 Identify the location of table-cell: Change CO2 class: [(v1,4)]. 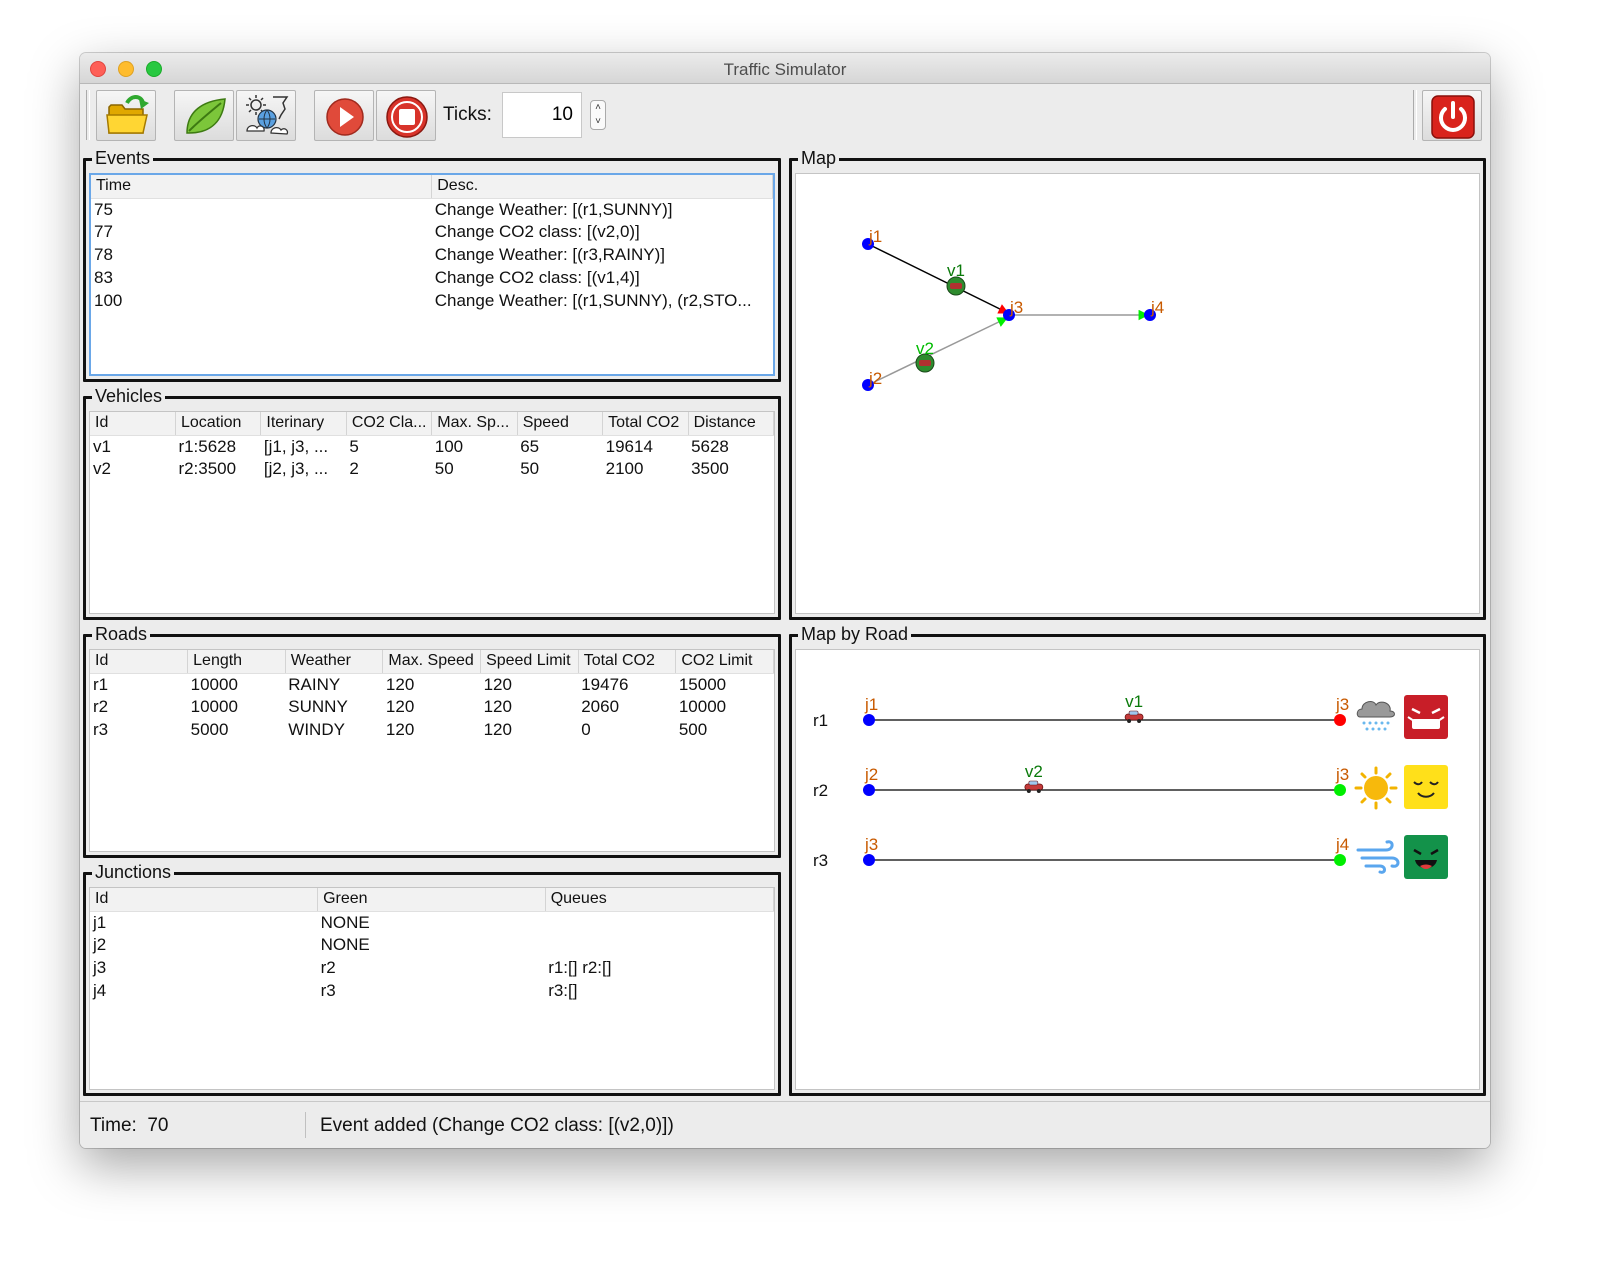
(537, 277).